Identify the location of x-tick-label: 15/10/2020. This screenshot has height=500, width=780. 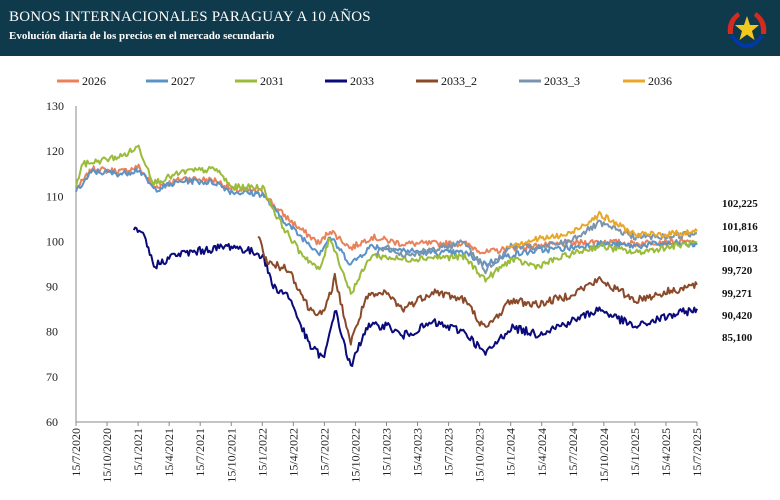
(107, 455).